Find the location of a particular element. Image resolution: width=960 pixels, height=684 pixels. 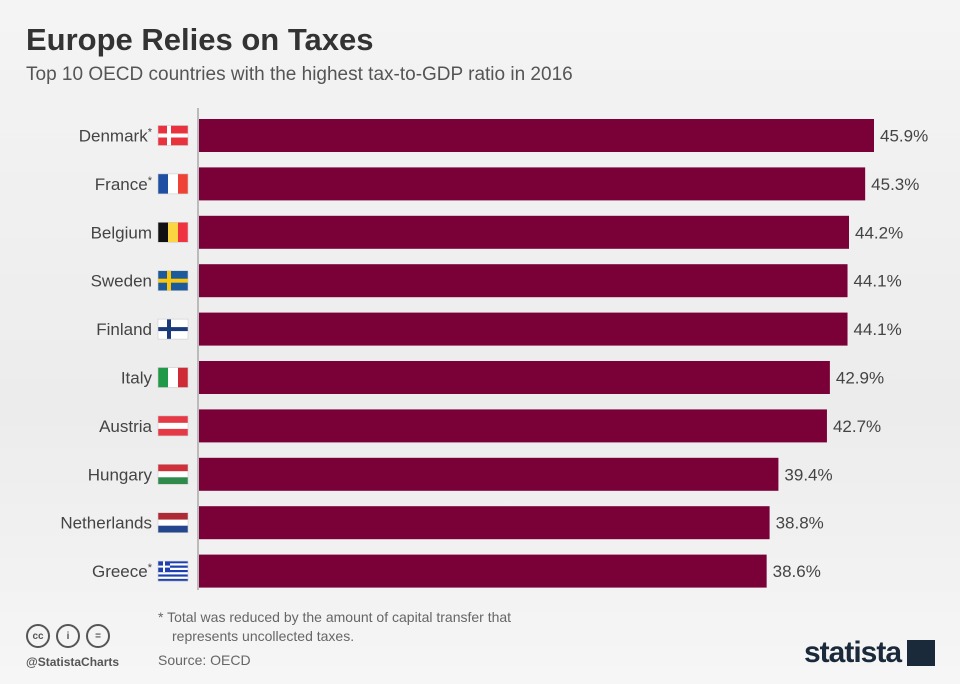

chart-title: Europe Relies on Taxes is located at coordinates (200, 39).